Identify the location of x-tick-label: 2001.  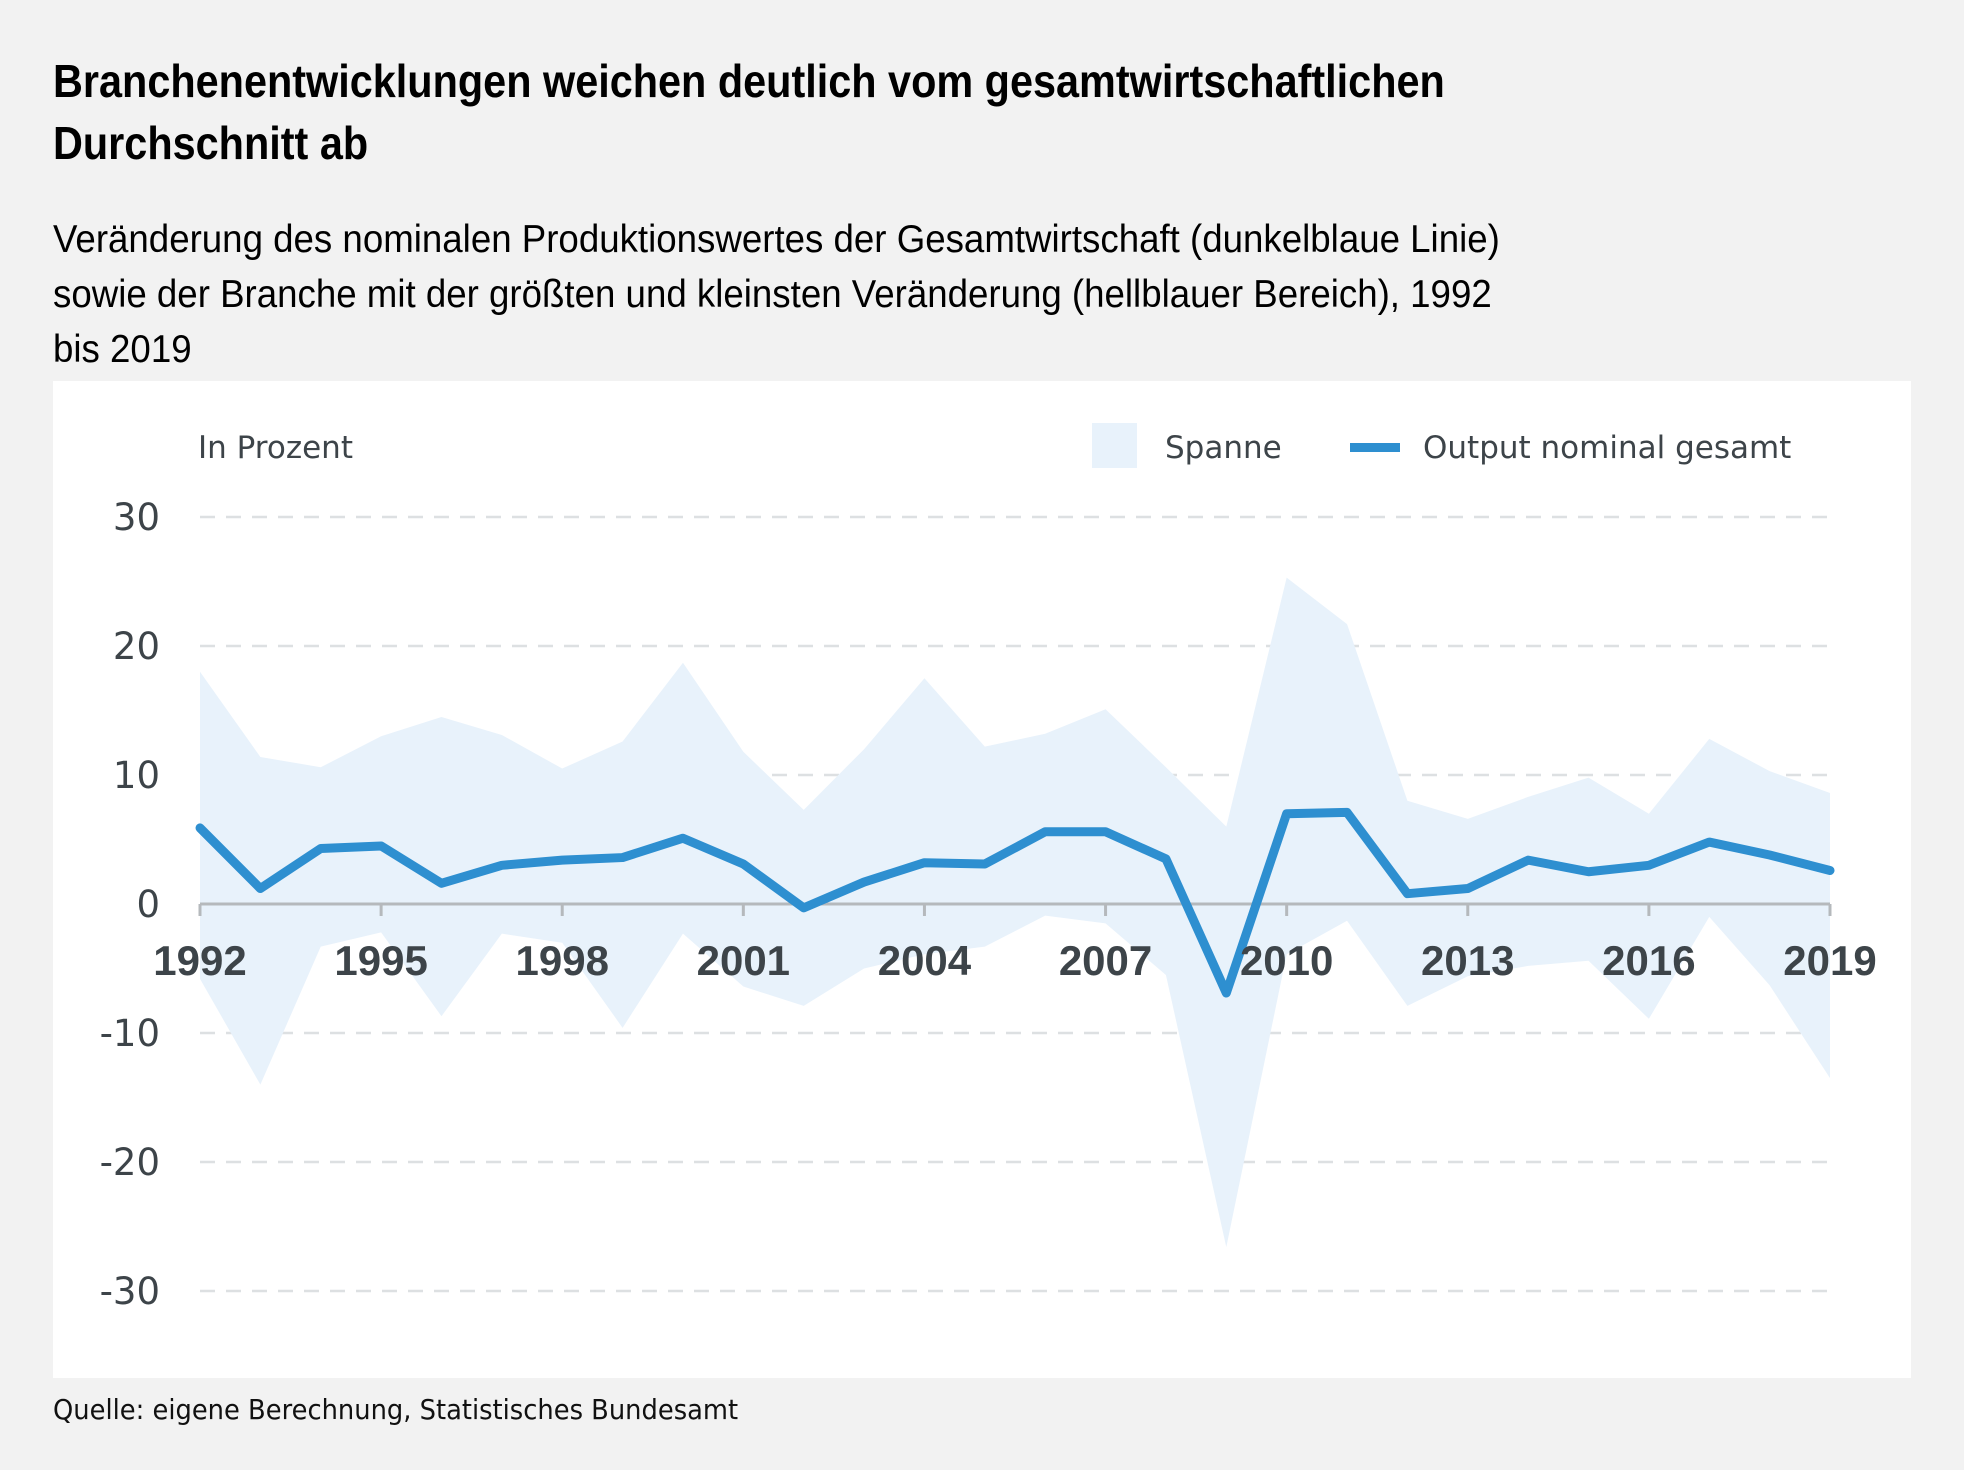
(743, 960).